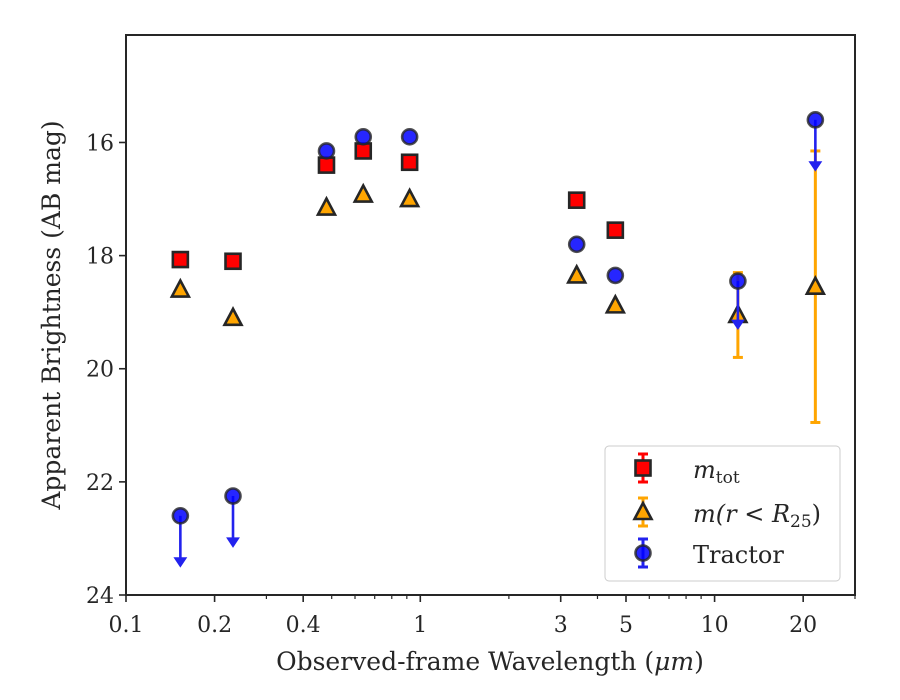 The image size is (900, 700). What do you see at coordinates (715, 625) in the screenshot?
I see `x-tick-label: 10` at bounding box center [715, 625].